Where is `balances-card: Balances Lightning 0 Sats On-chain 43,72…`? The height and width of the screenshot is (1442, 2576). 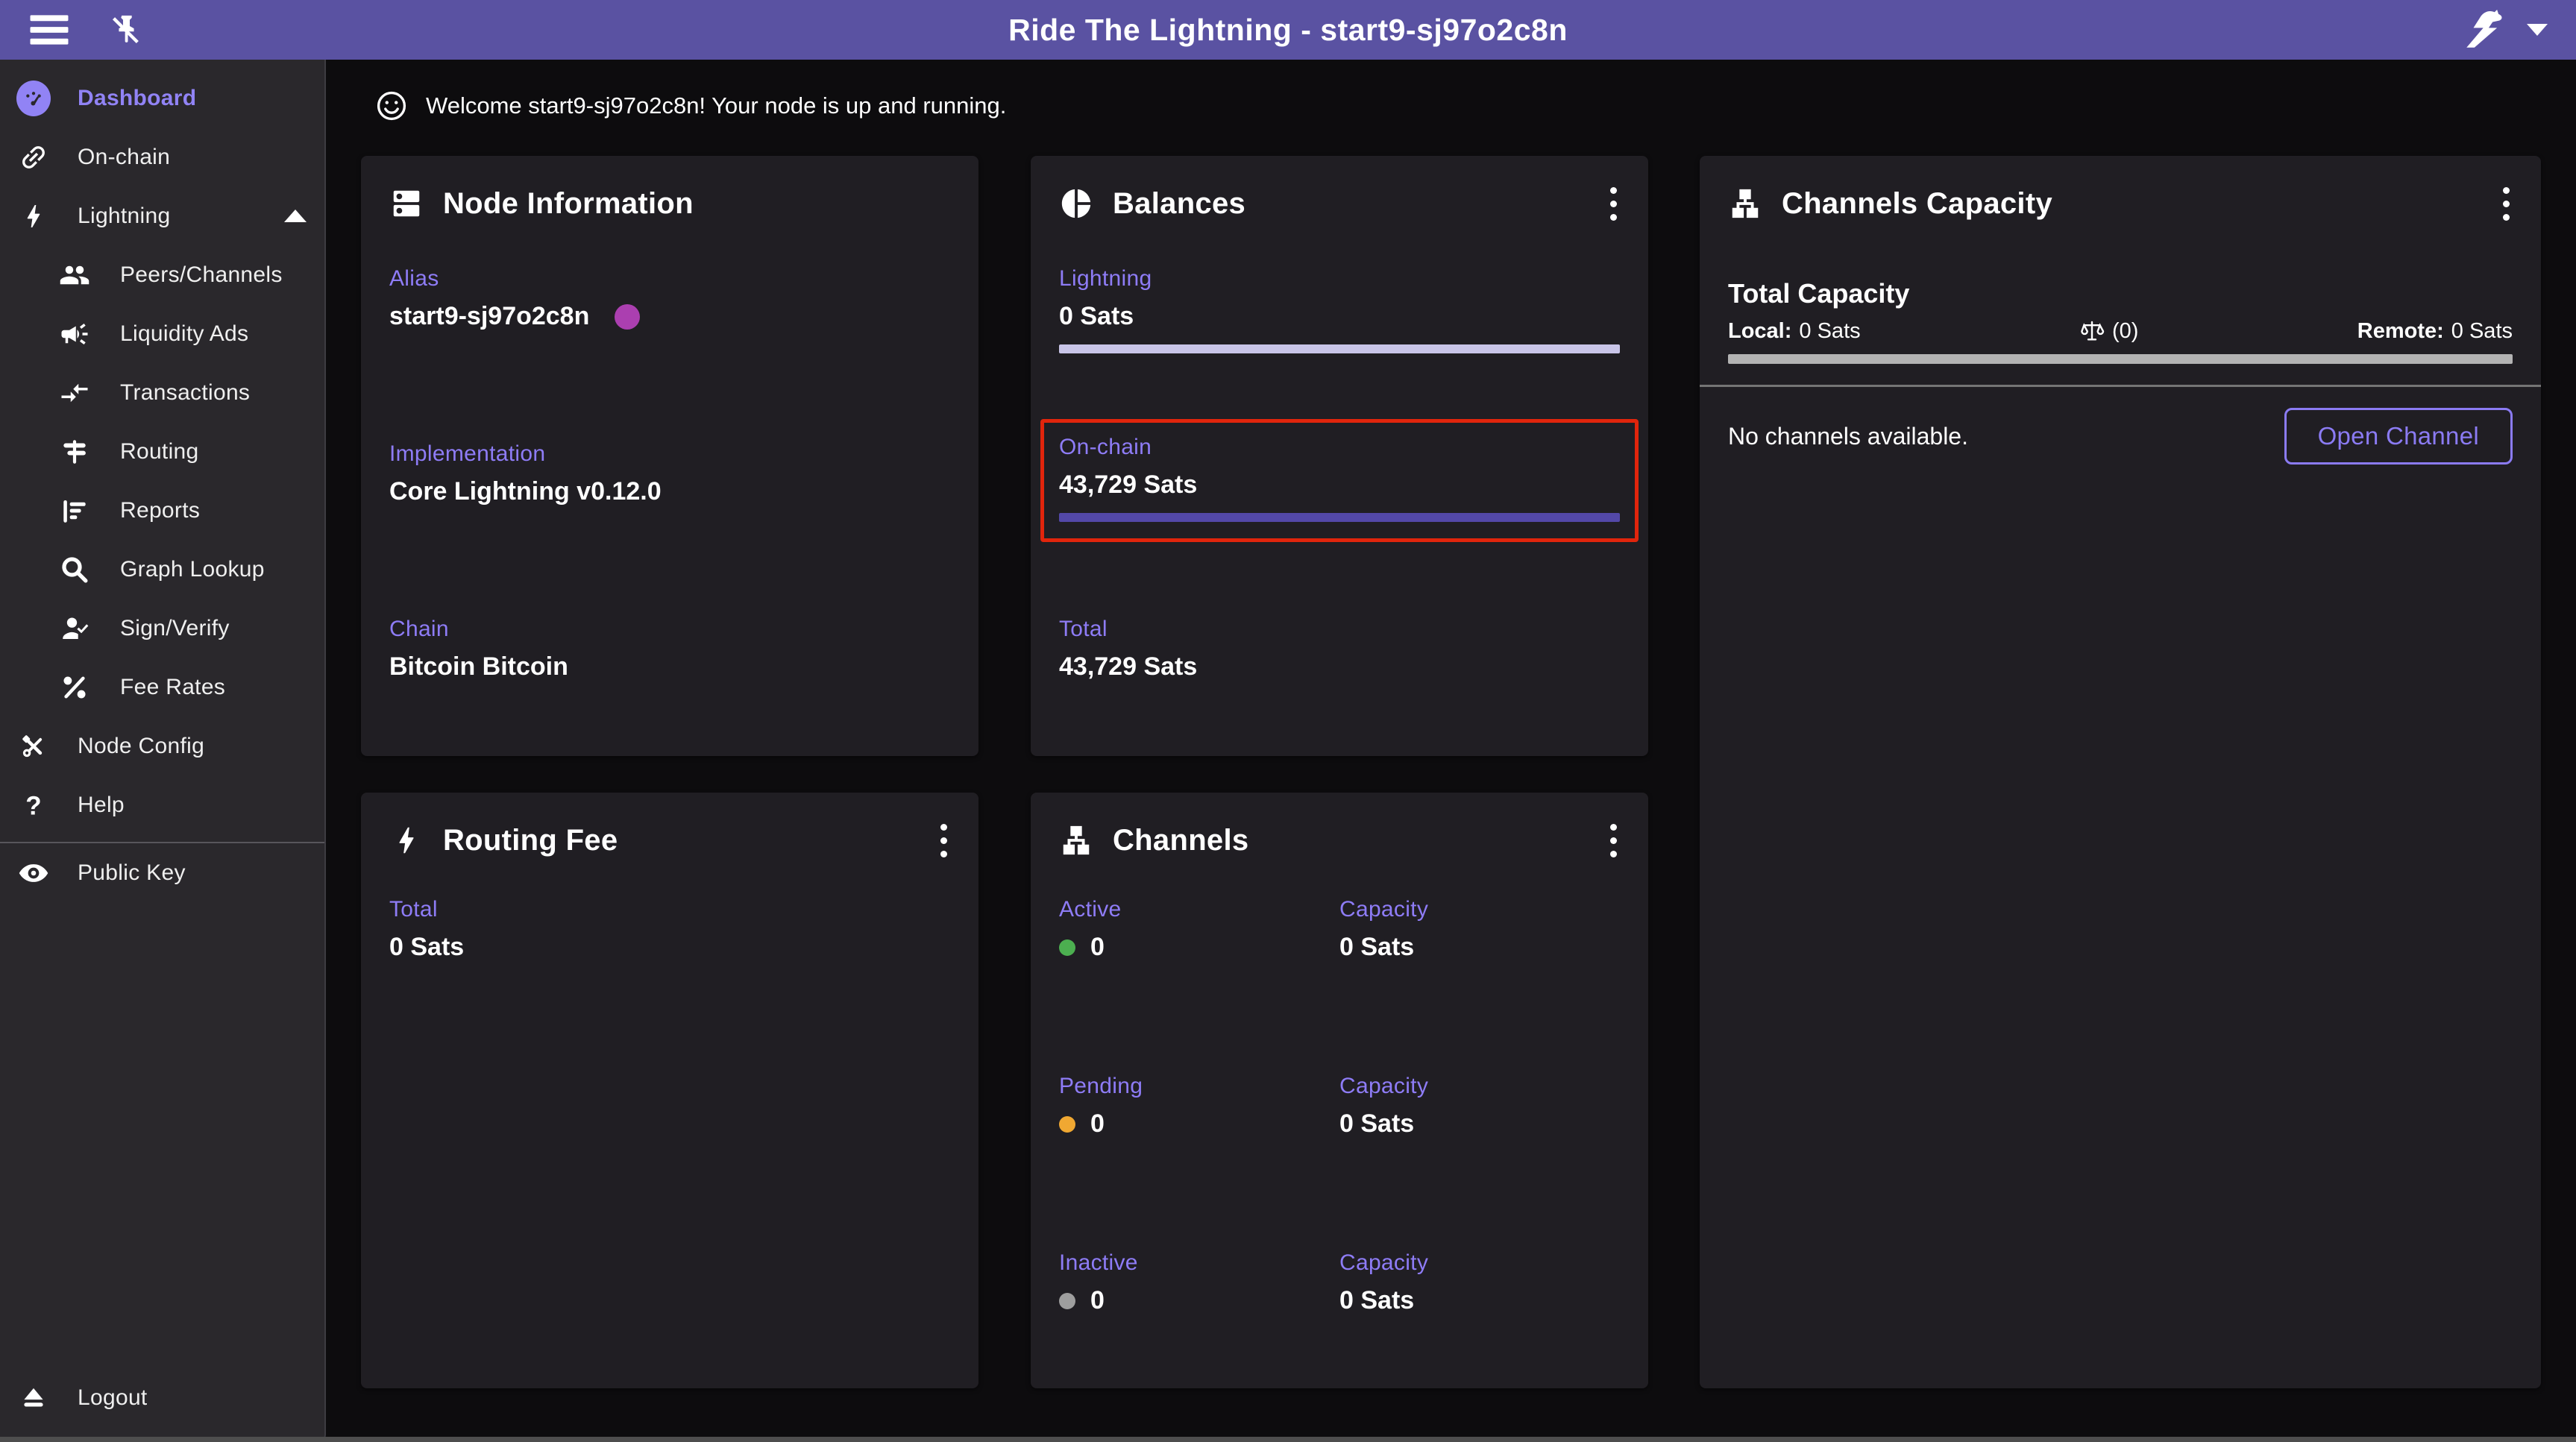
balances-card: Balances Lightning 0 Sats On-chain 43,72… is located at coordinates (1340, 456).